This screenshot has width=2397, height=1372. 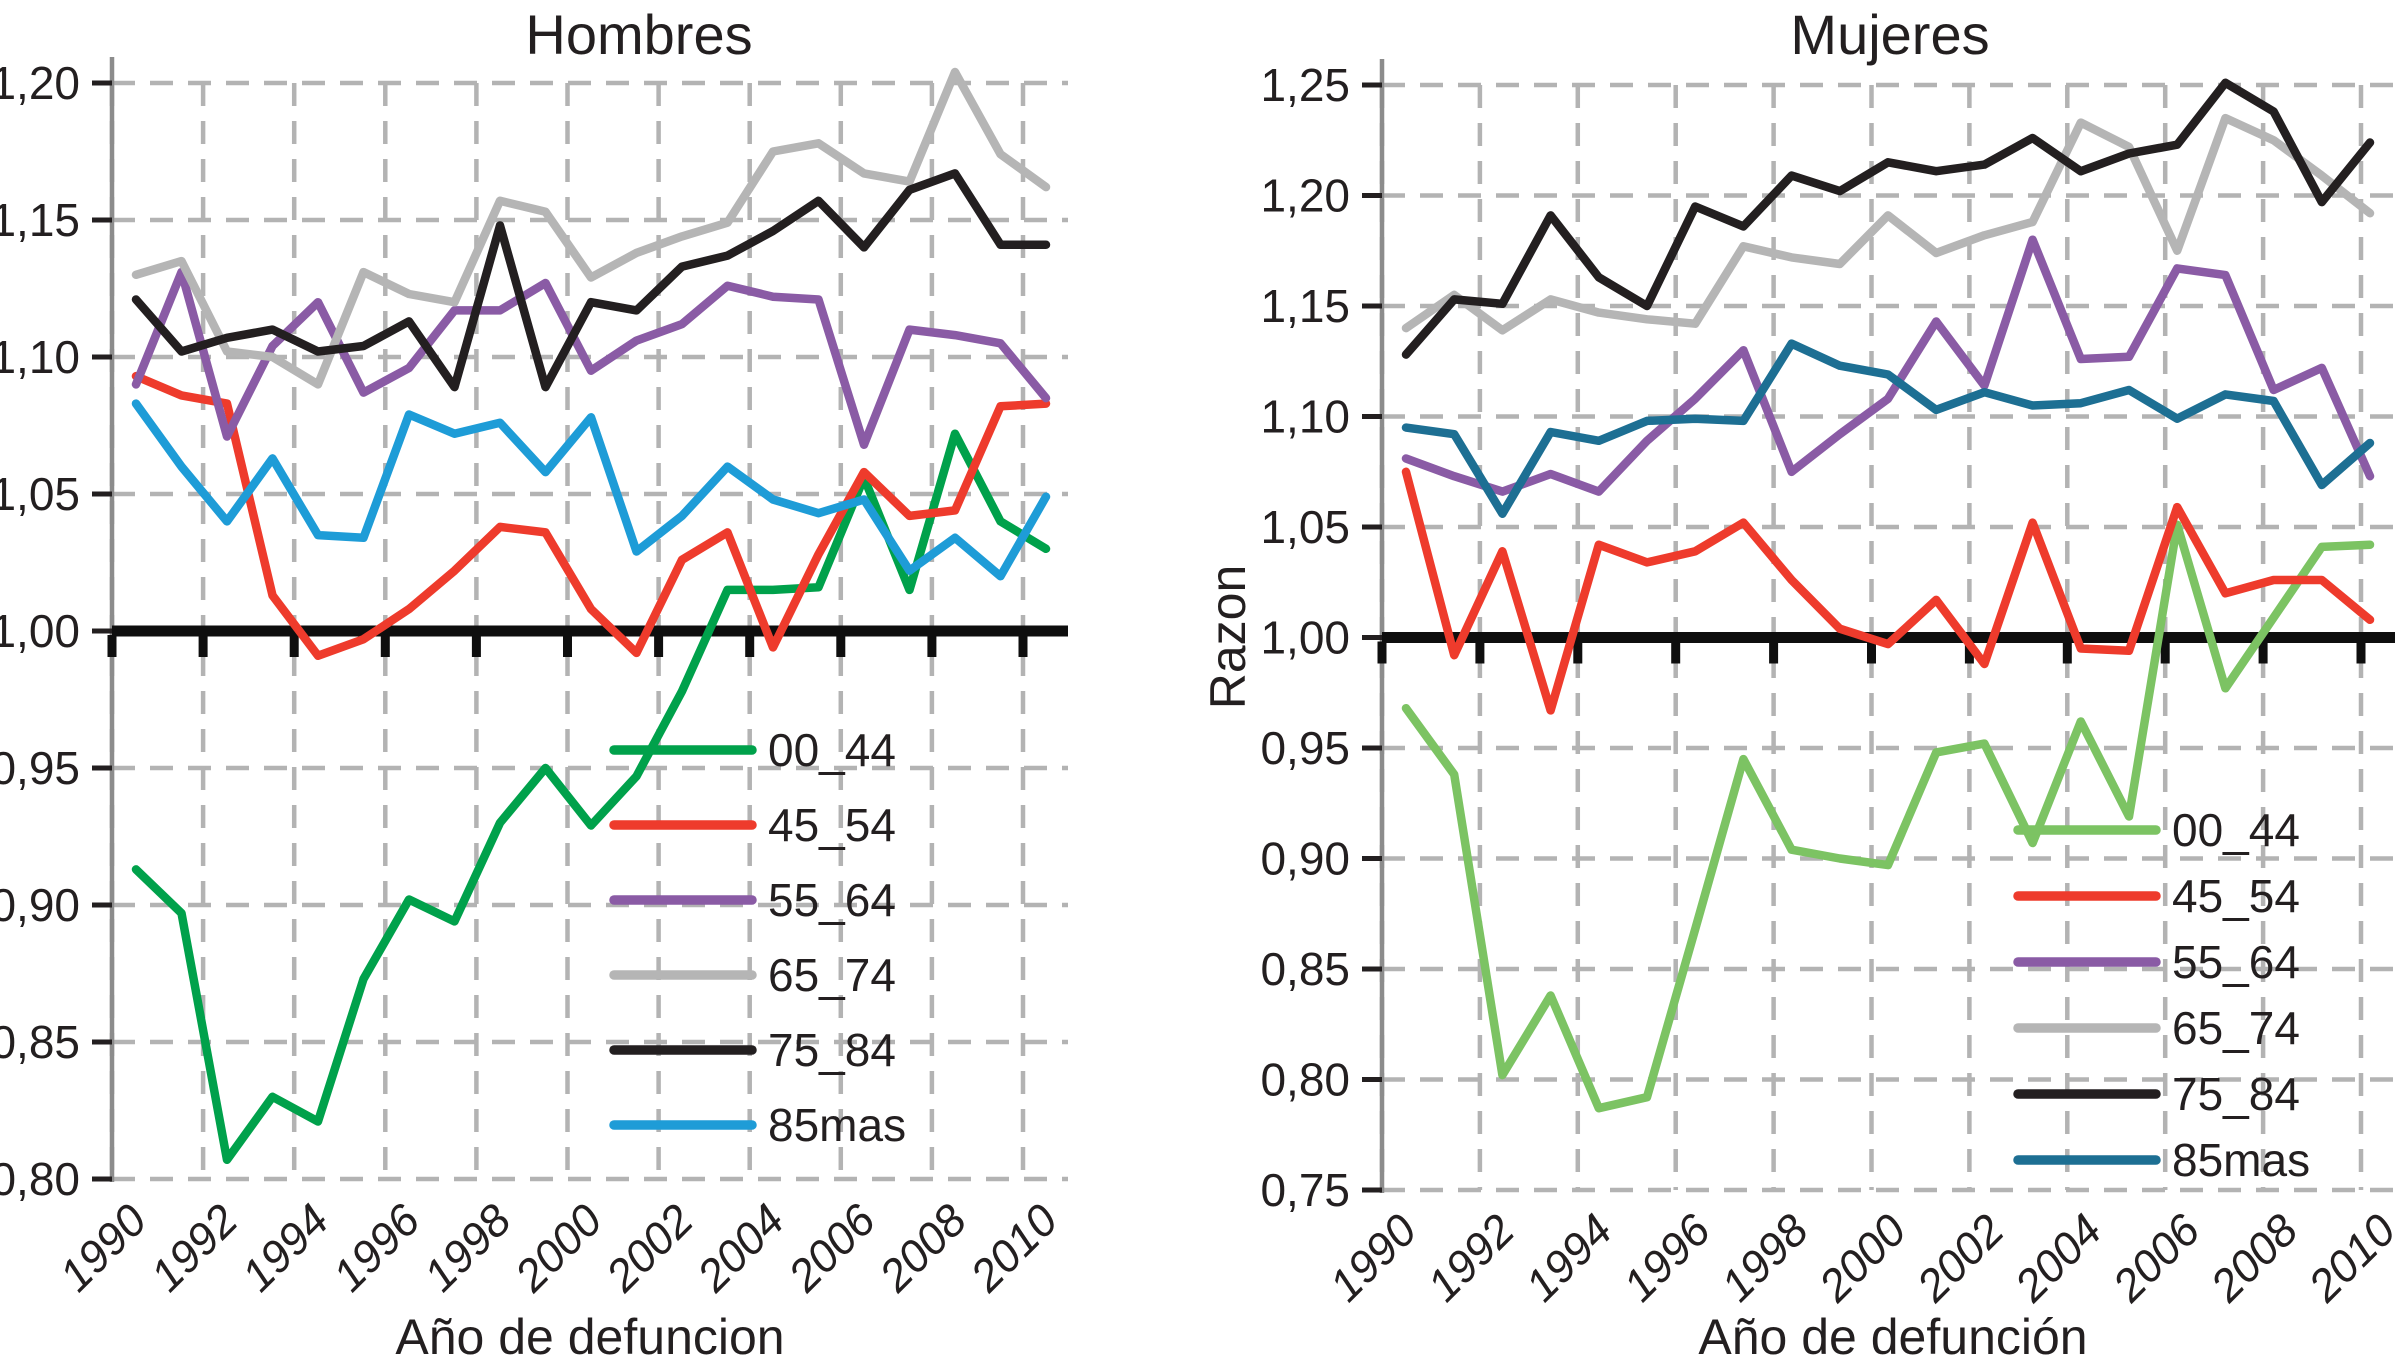 I want to click on right-panel-title: Mujeres, so click(x=1890, y=34).